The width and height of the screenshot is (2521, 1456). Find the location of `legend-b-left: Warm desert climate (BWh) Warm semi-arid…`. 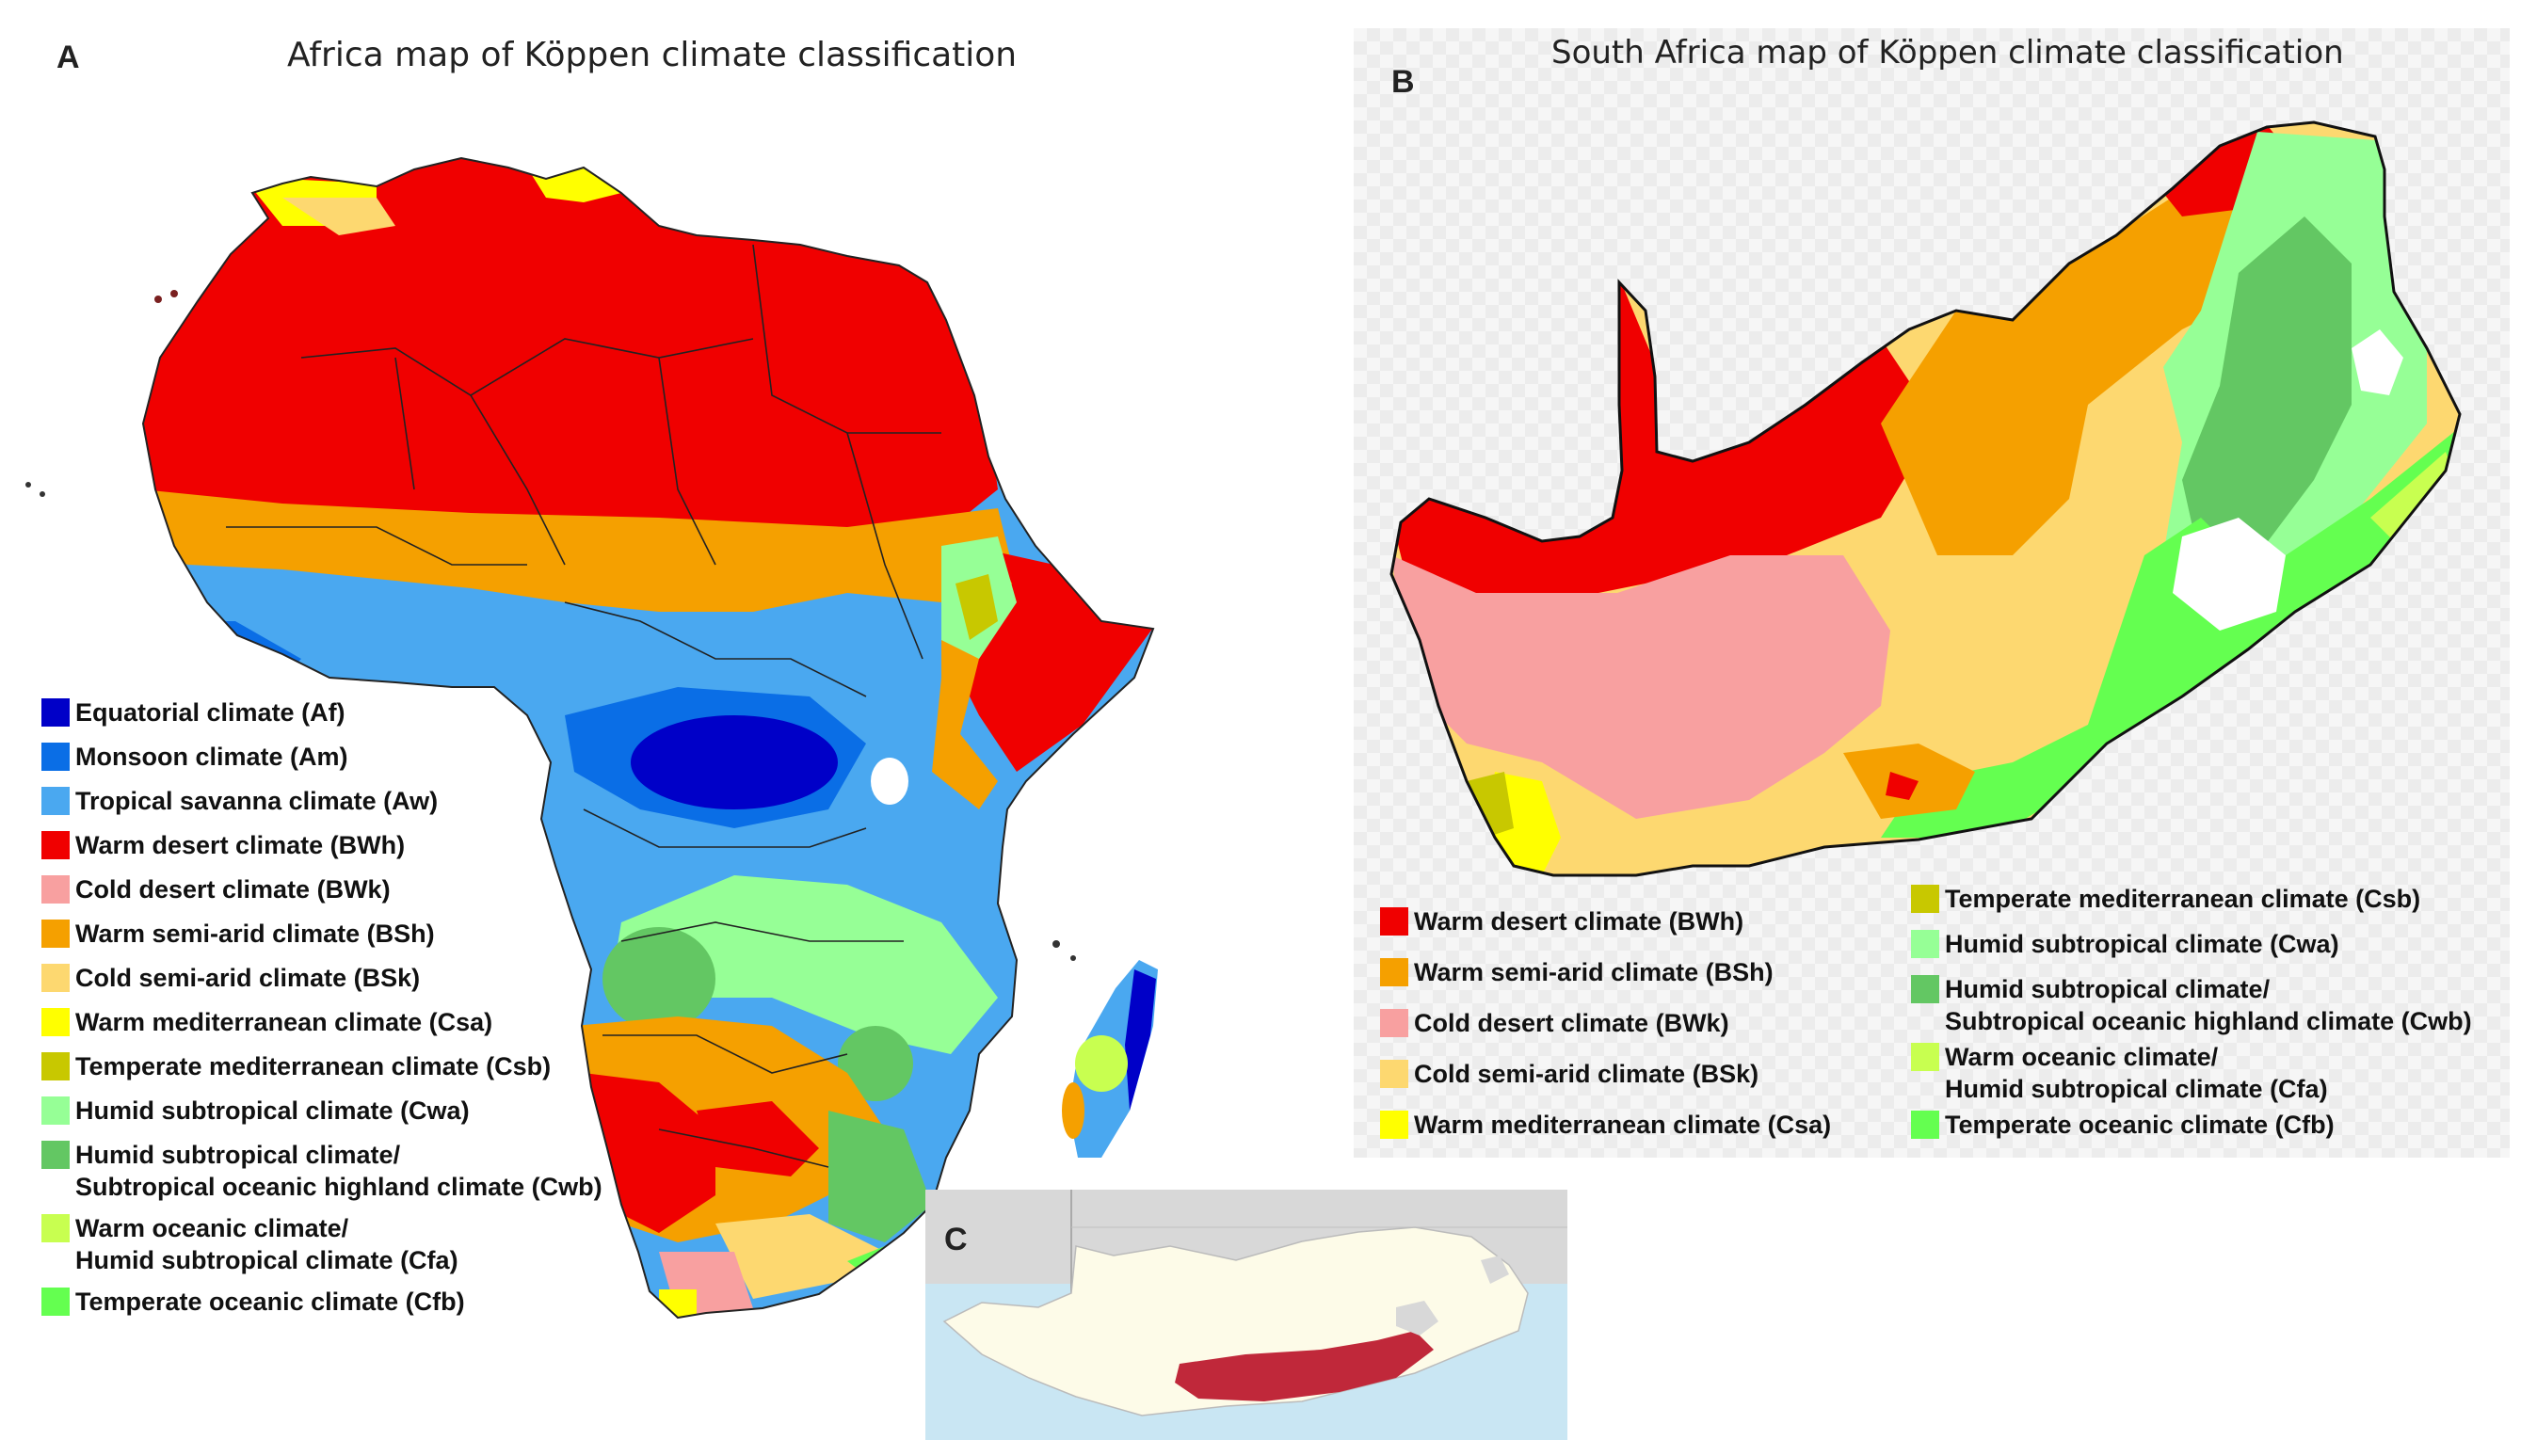

legend-b-left: Warm desert climate (BWh) Warm semi-arid… is located at coordinates (1606, 1032).